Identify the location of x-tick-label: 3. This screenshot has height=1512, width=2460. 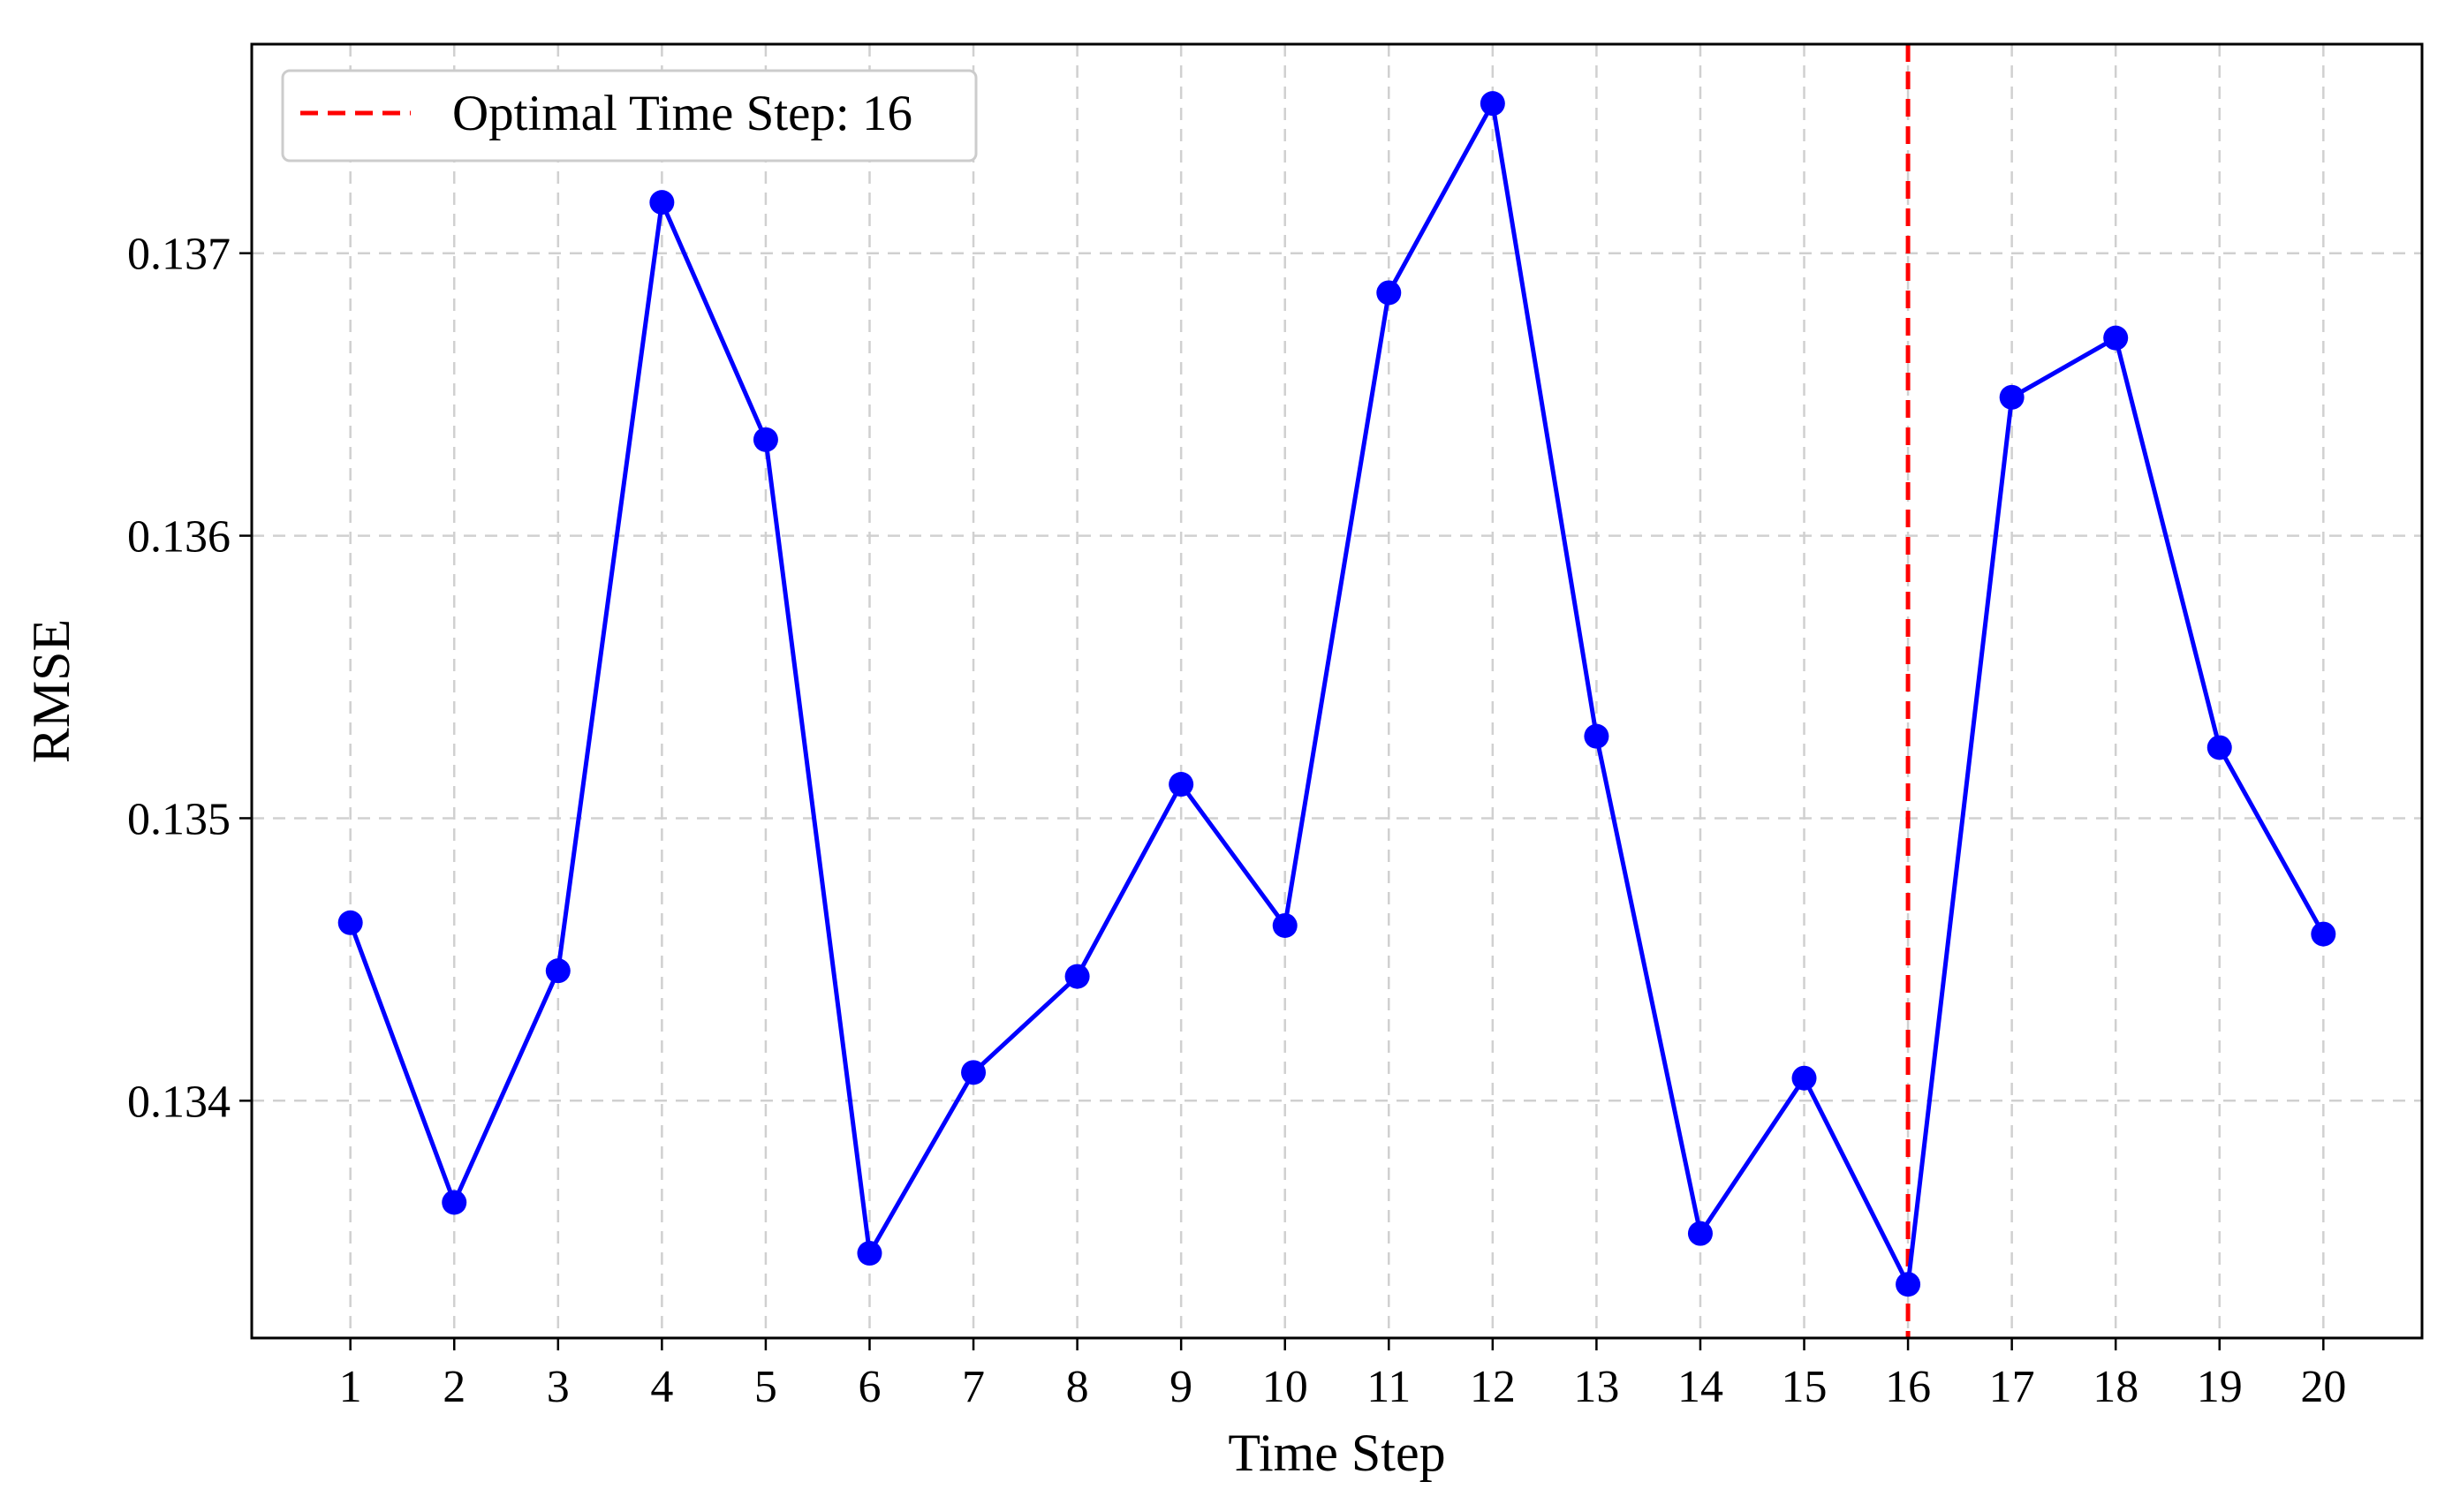
(558, 1387).